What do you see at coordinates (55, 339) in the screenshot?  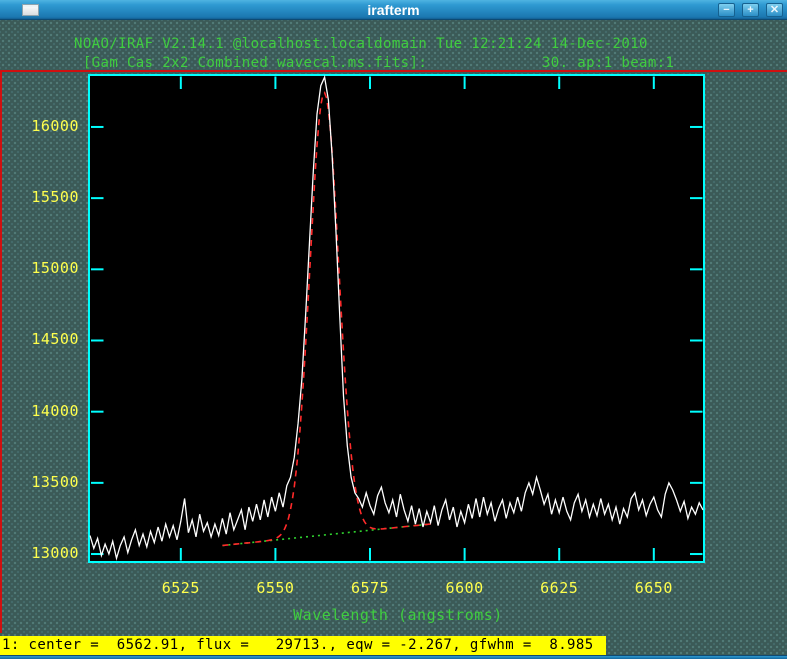 I see `y-tick-label: 14500` at bounding box center [55, 339].